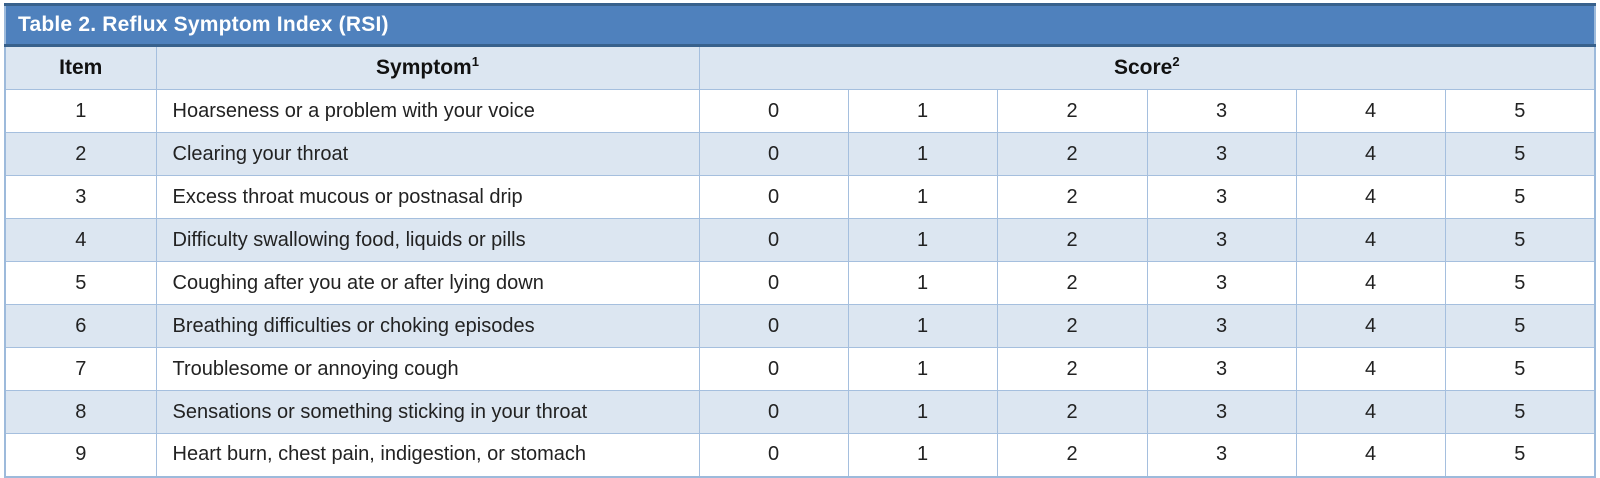 The image size is (1600, 478). What do you see at coordinates (80, 283) in the screenshot?
I see `item-cell: 5` at bounding box center [80, 283].